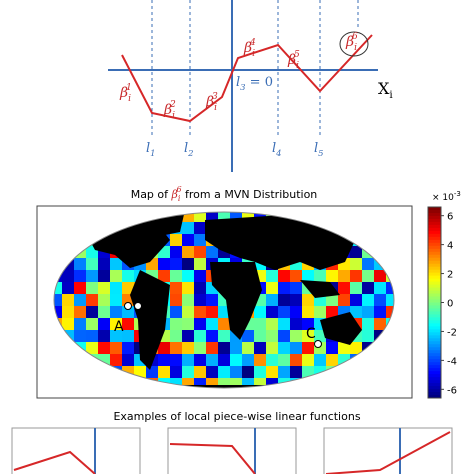 The width and height of the screenshot is (474, 474). I want to click on symbol: X, so click(384, 88).